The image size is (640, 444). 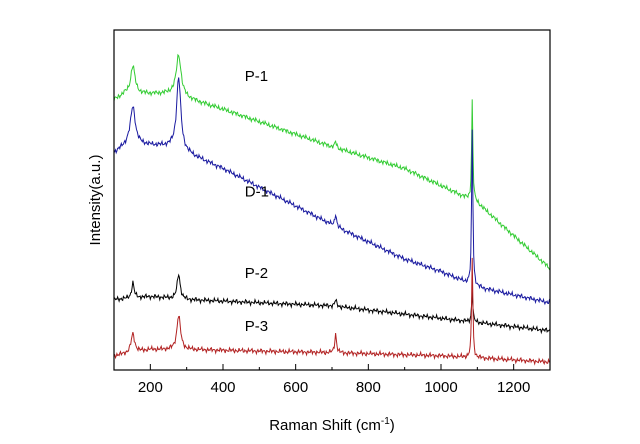 I want to click on x-tick-label-200: 200, so click(x=150, y=387).